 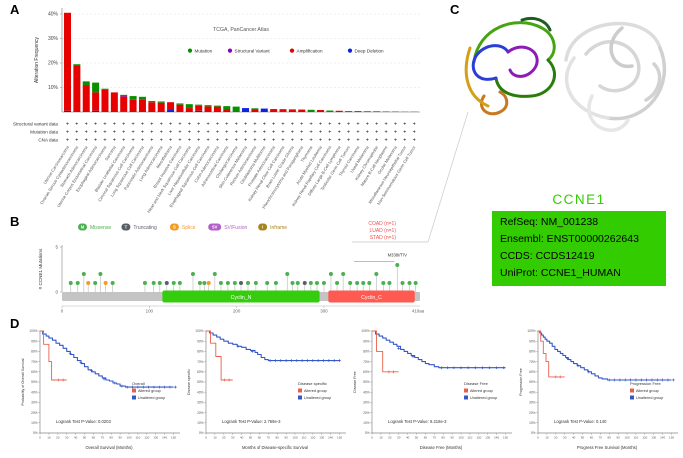 I want to click on legend-swatch, so click(x=230, y=50).